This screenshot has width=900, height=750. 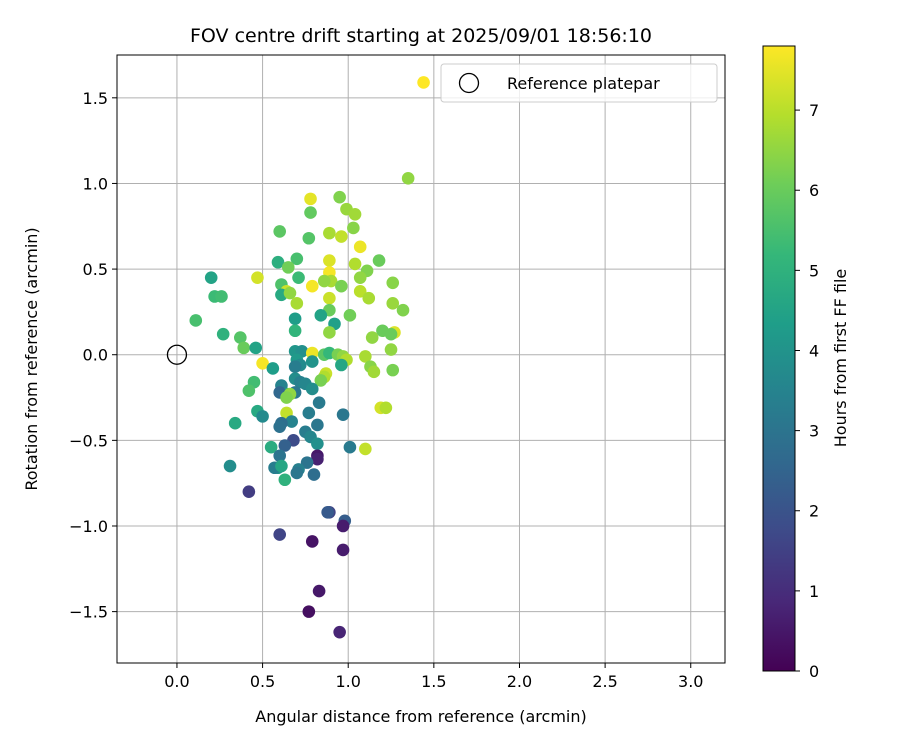 I want to click on x-tick-label: 3.0, so click(x=690, y=681).